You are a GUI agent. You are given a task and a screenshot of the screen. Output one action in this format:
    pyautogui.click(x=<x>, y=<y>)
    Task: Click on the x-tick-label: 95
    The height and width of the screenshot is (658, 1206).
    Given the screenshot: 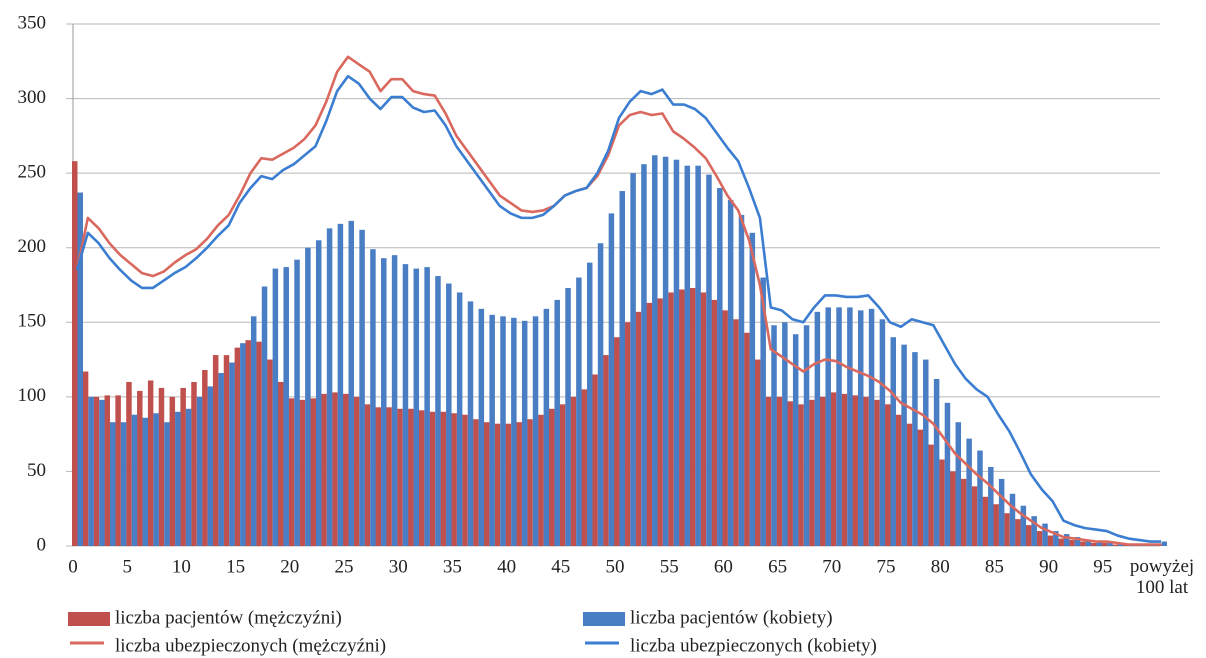 What is the action you would take?
    pyautogui.click(x=1102, y=566)
    